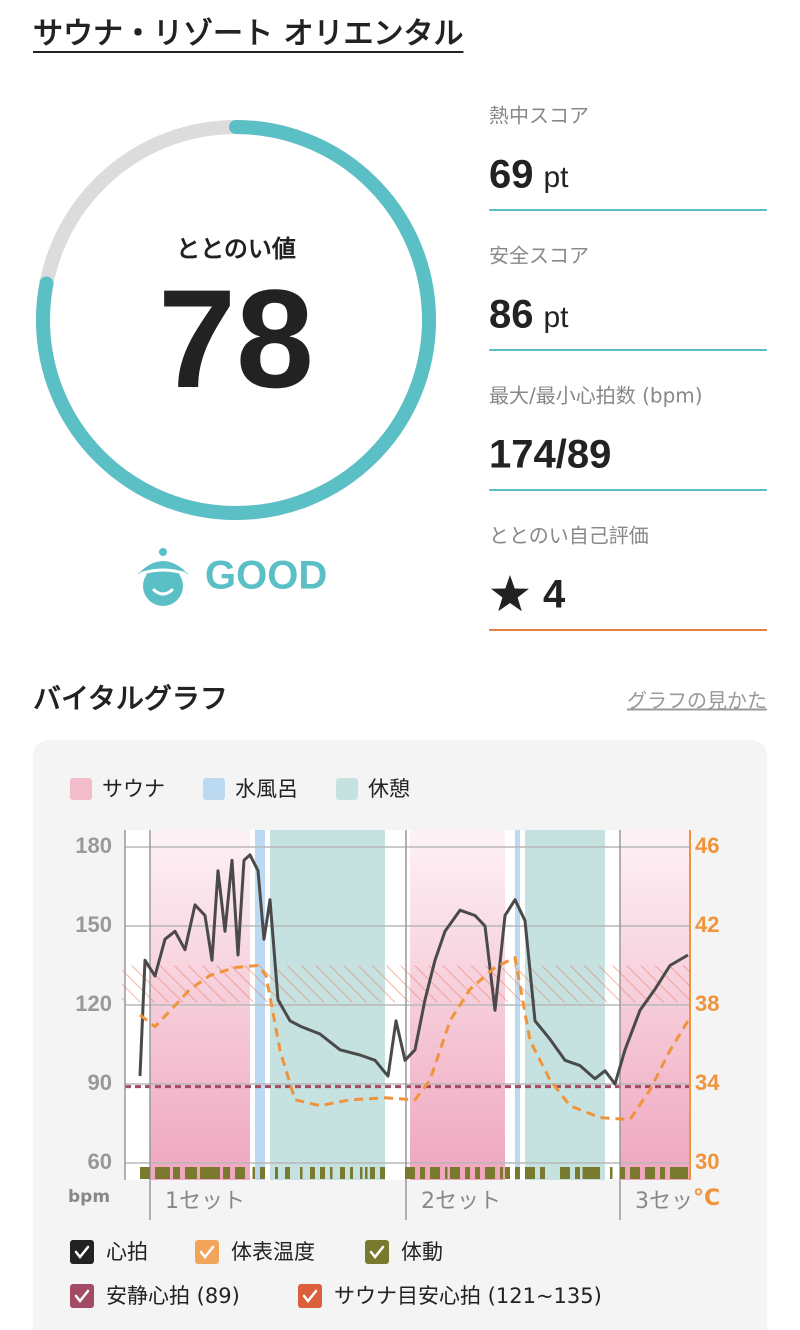  What do you see at coordinates (389, 789) in the screenshot?
I see `zone-legend: 休憩` at bounding box center [389, 789].